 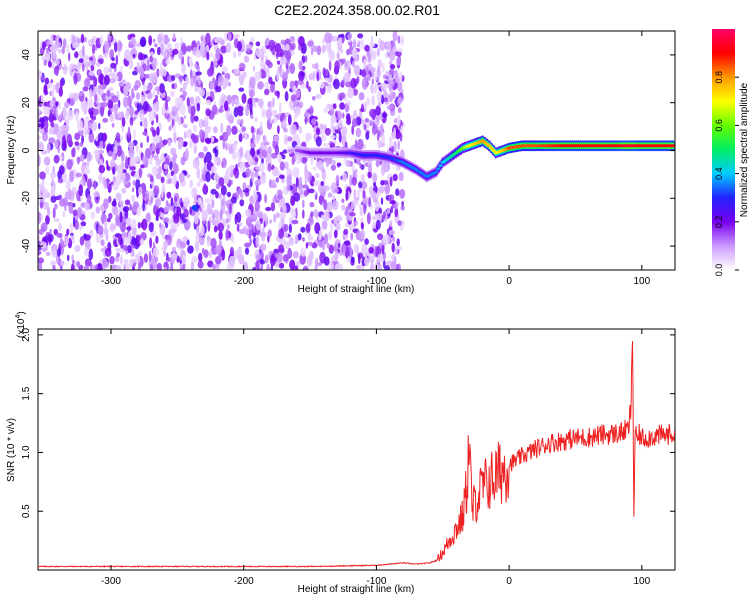 I want to click on spectrogram-y-label: Frequency (Hz), so click(x=11, y=150).